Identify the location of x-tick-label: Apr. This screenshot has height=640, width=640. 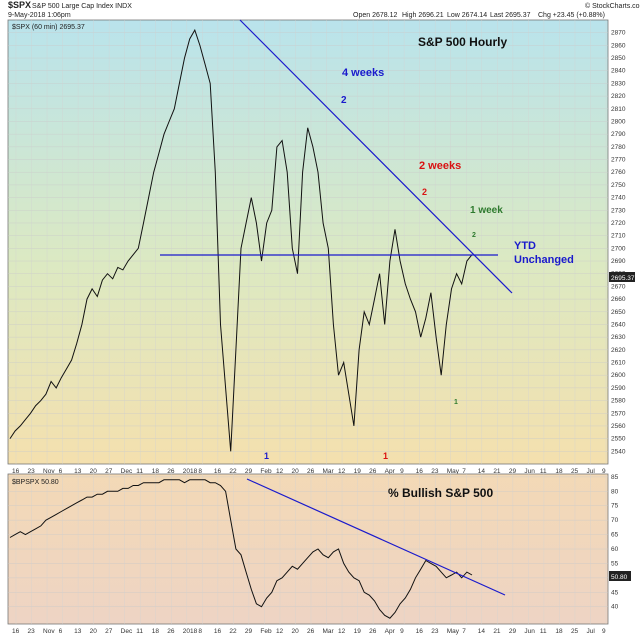
(390, 471).